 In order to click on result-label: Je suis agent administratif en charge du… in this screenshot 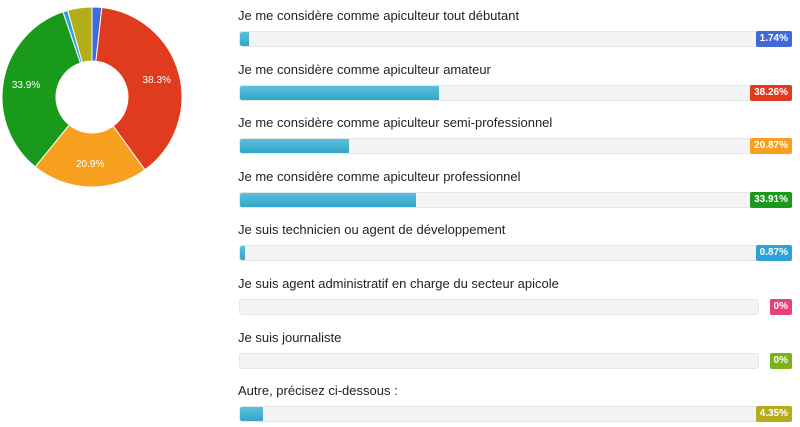, I will do `click(398, 283)`.